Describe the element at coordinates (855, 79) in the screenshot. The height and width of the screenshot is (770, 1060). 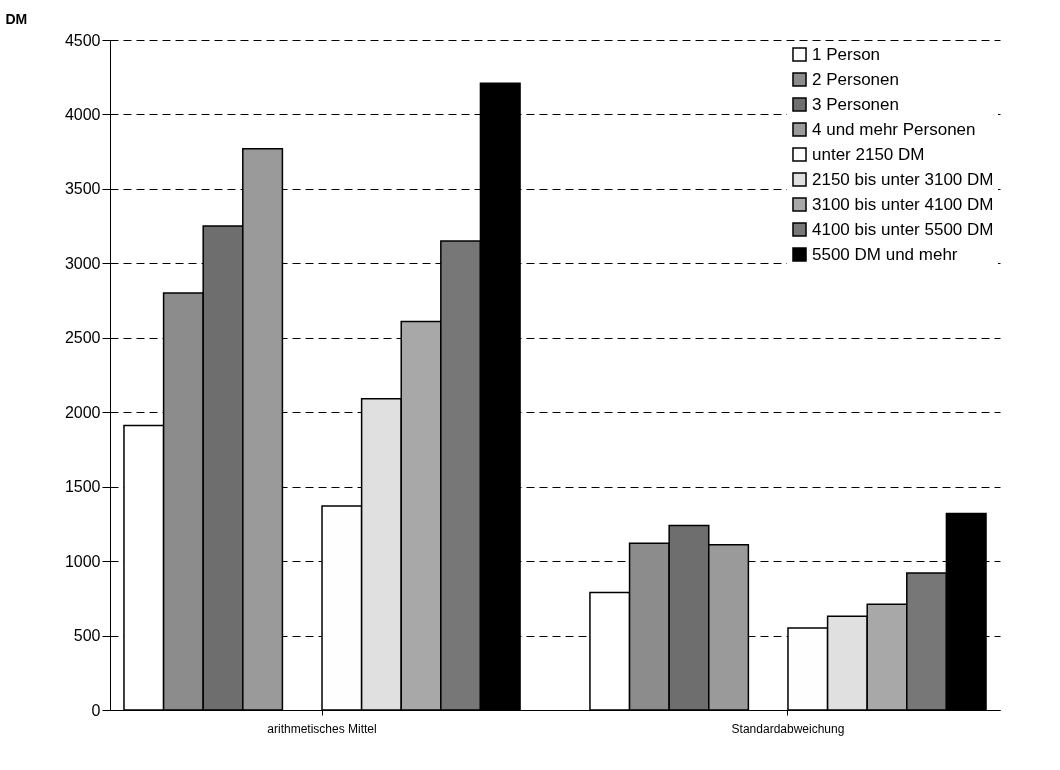
I see `legend-label: 2 Personen` at that location.